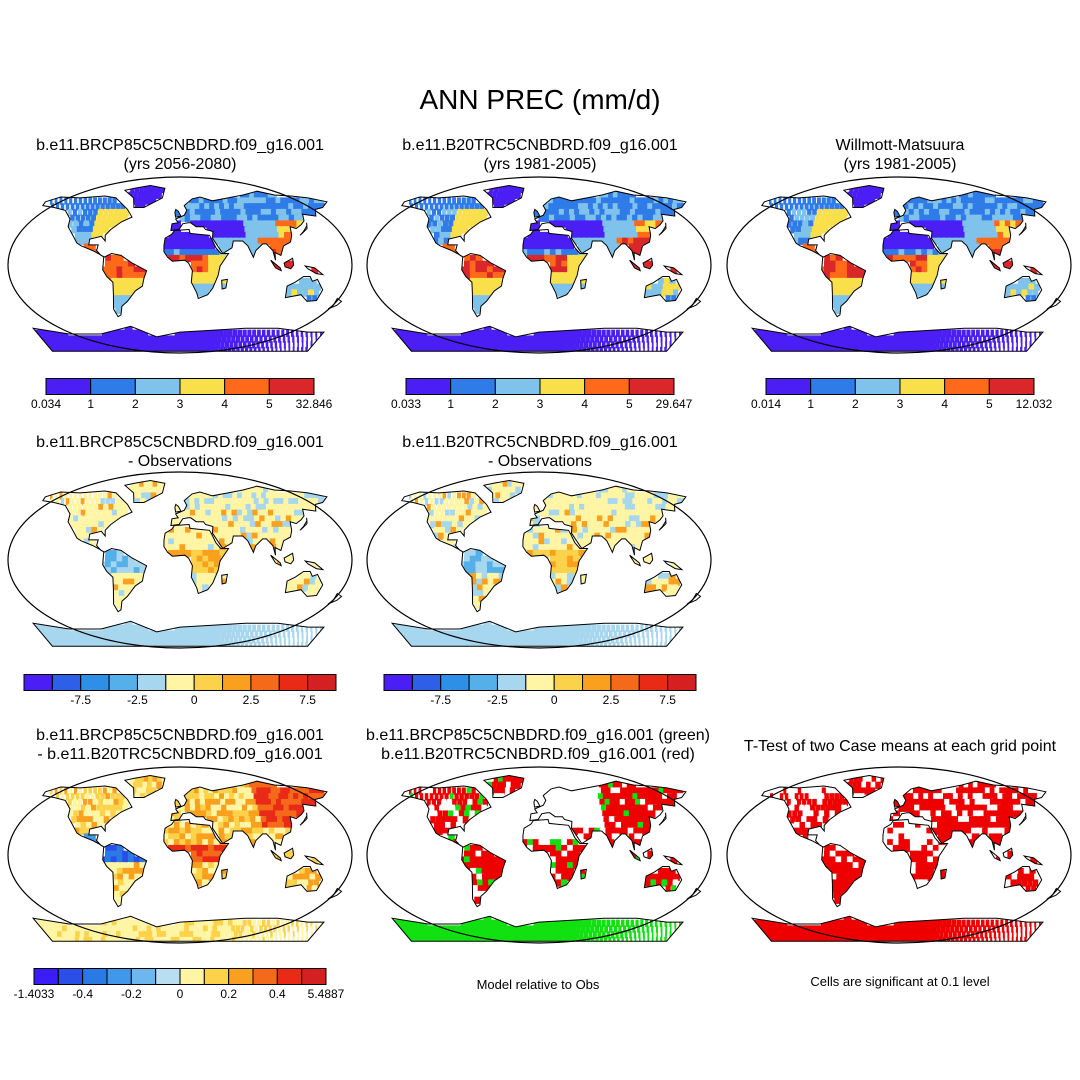  I want to click on panel-4-map, so click(180, 560).